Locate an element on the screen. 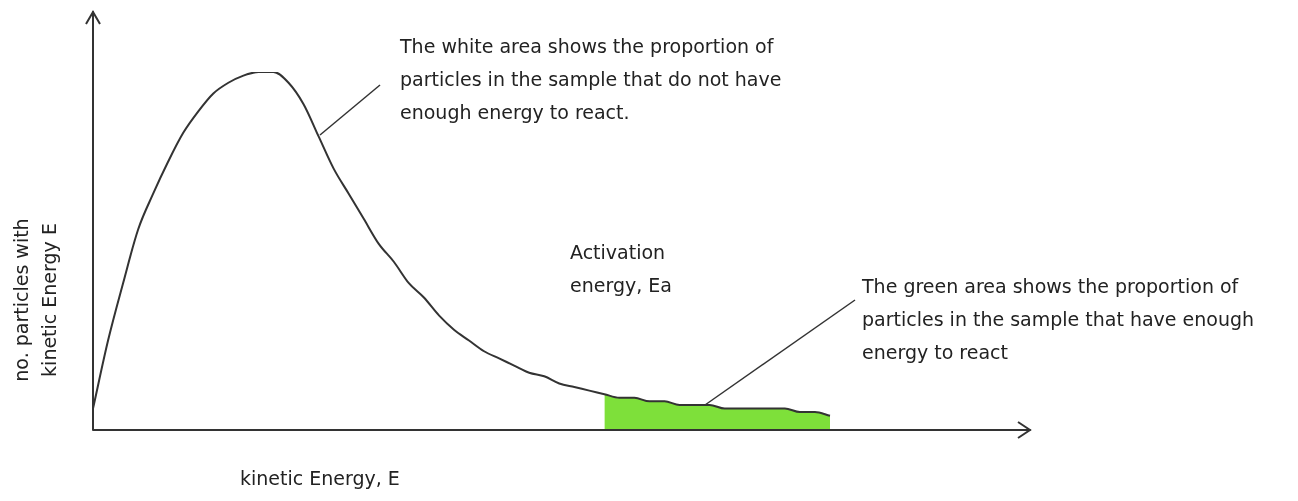 The width and height of the screenshot is (1298, 501). annotation: Activation energy, Ea is located at coordinates (621, 269).